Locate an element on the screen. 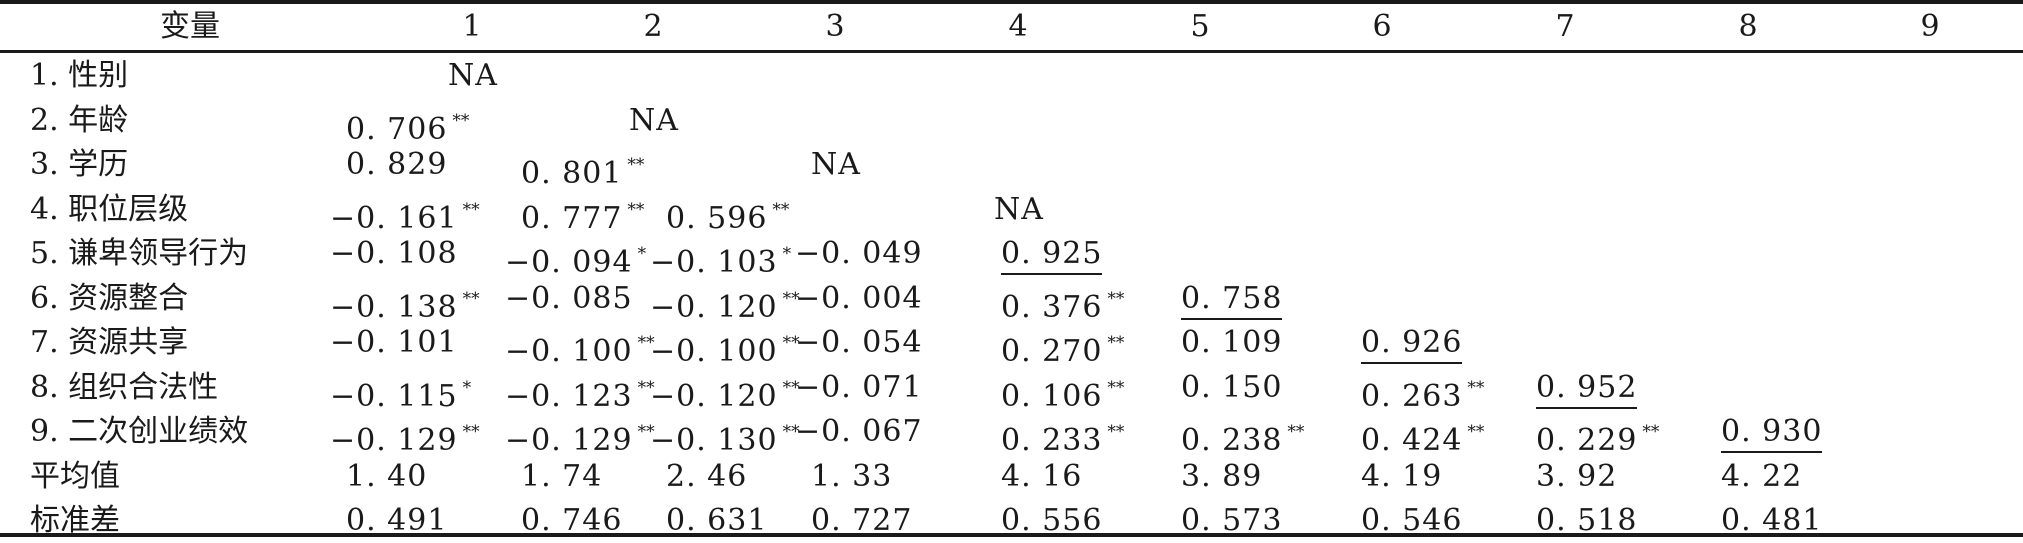 Image resolution: width=2023 pixels, height=543 pixels. table-cell: −0. 071 is located at coordinates (859, 388).